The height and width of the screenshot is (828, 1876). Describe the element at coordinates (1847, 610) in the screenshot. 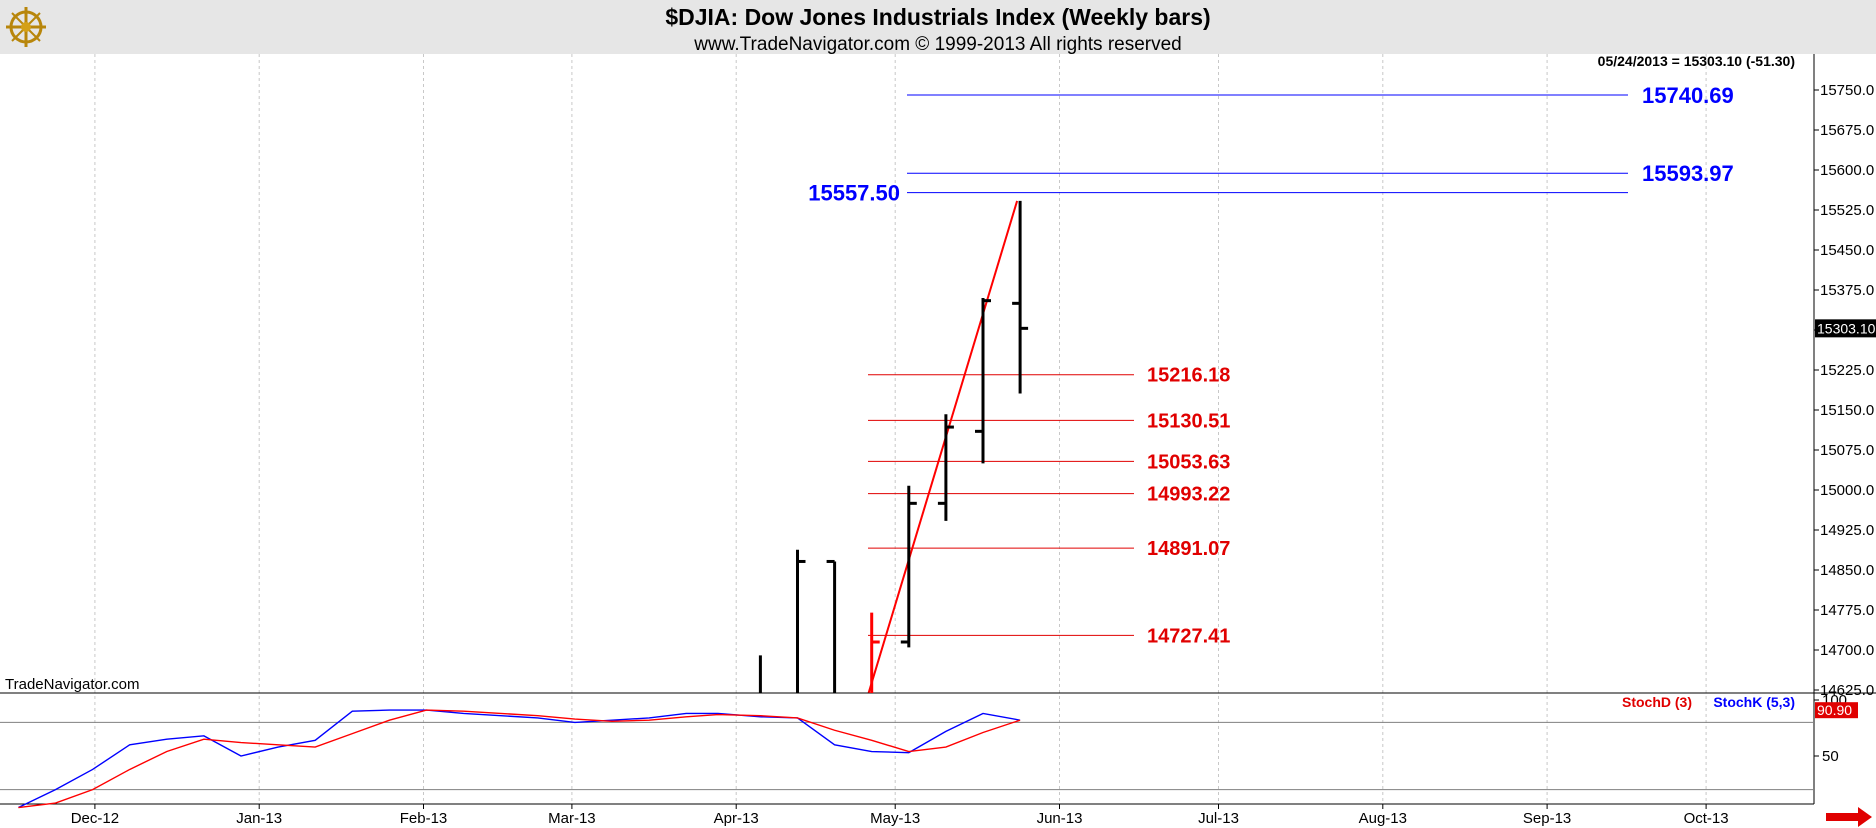

I see `y-tick-label: 14775.0` at that location.